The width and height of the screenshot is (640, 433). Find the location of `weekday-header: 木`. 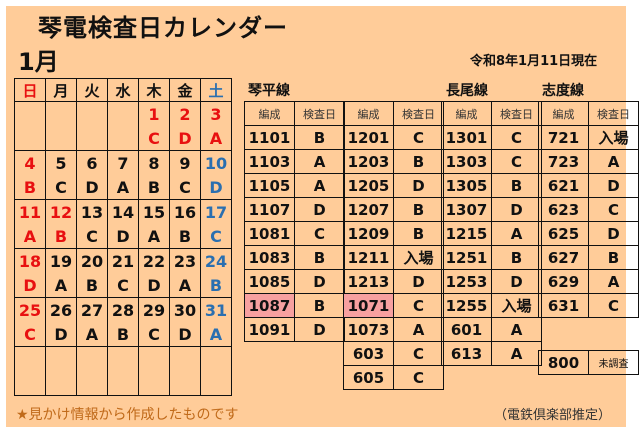

weekday-header: 木 is located at coordinates (154, 90).